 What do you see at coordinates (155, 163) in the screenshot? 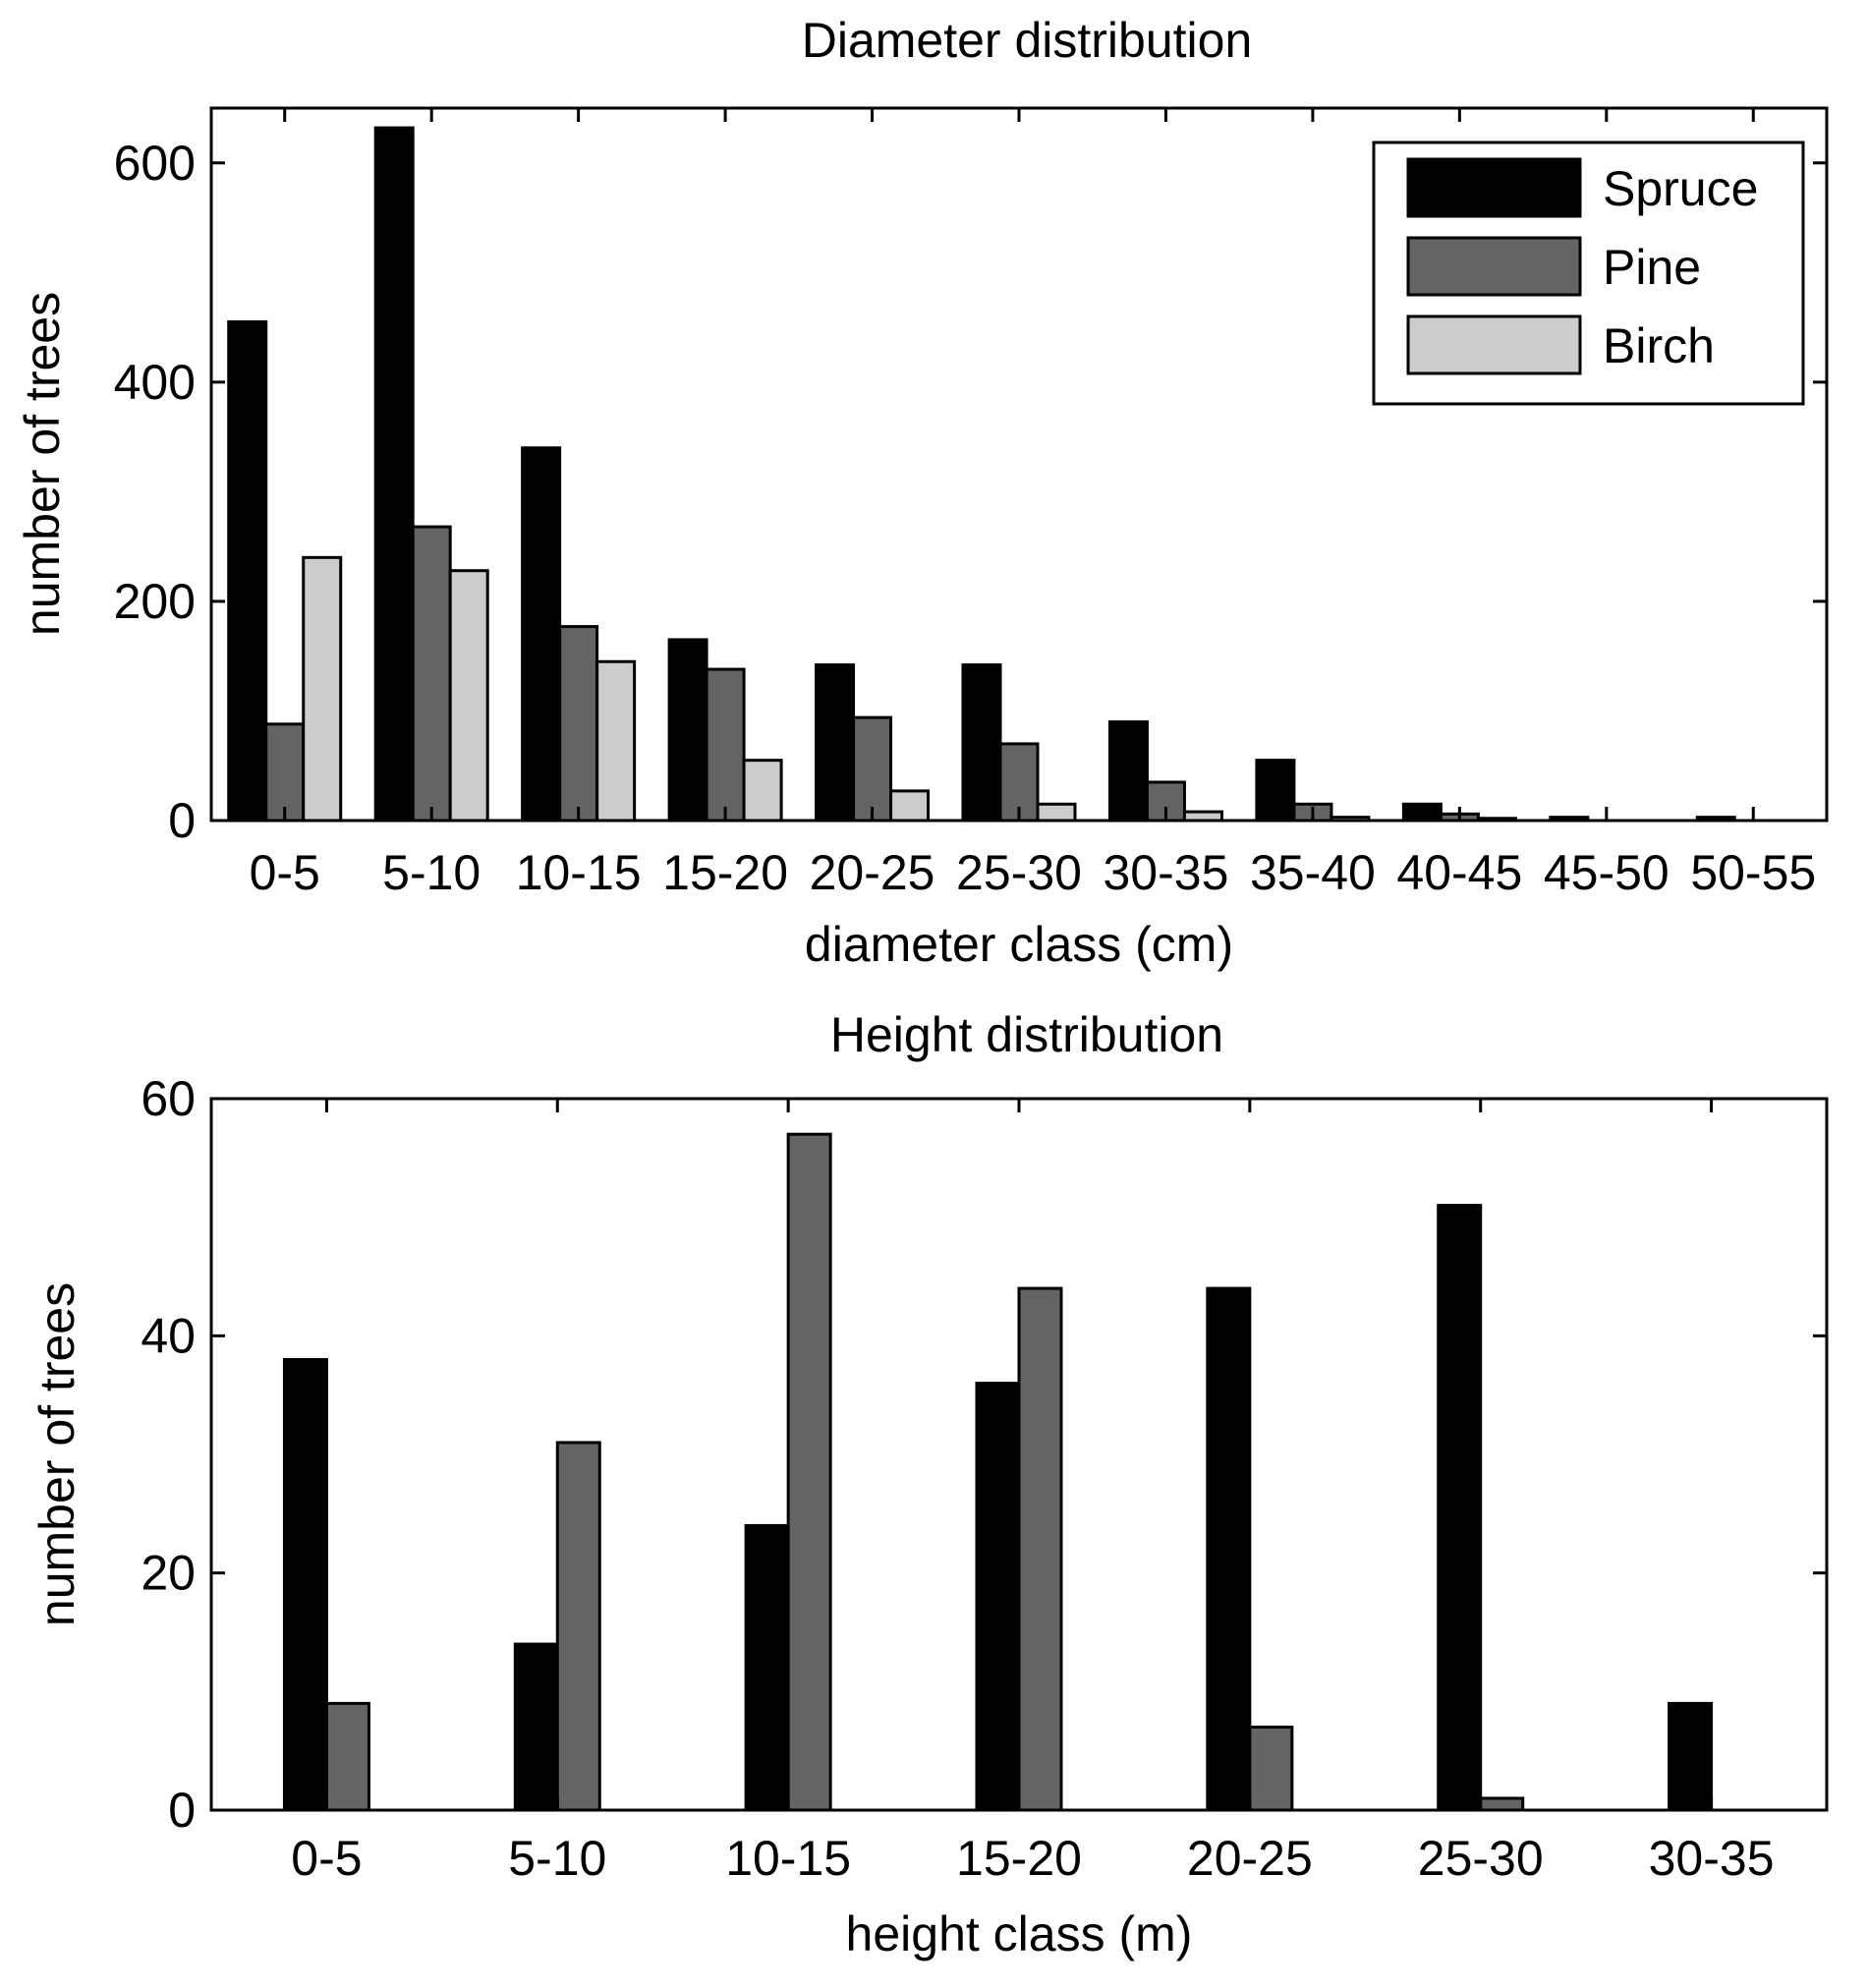
I see `y-tick-label: 600` at bounding box center [155, 163].